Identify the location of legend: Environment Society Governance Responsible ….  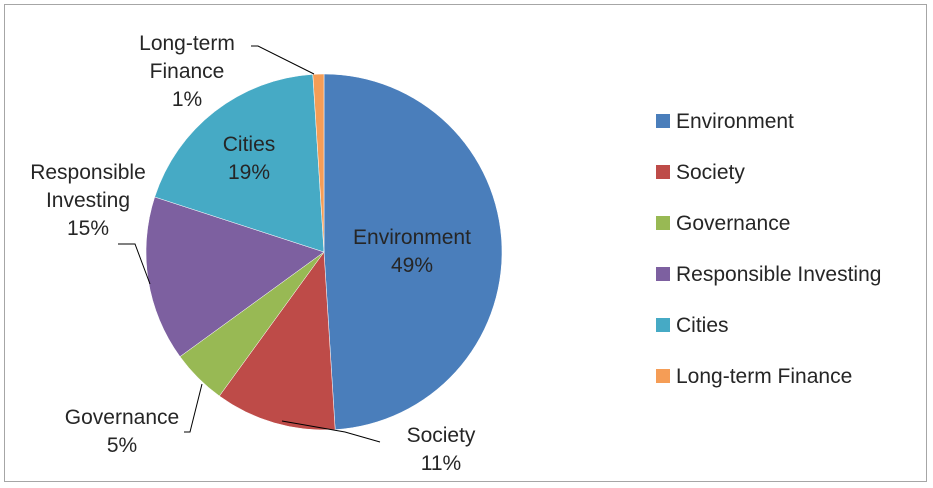
(768, 249).